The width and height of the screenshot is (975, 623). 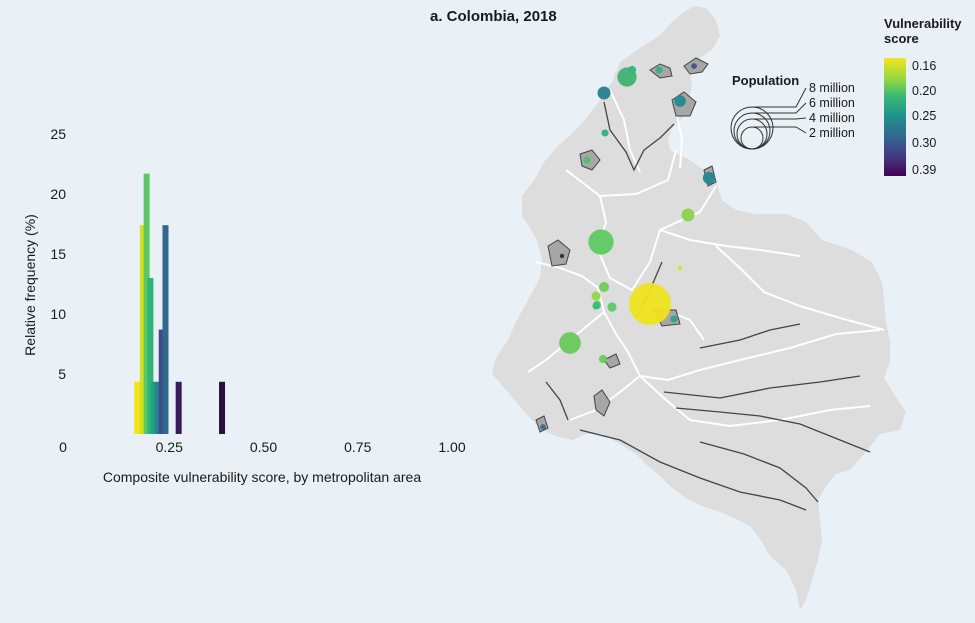 I want to click on y-tick-label: 5, so click(x=62, y=374).